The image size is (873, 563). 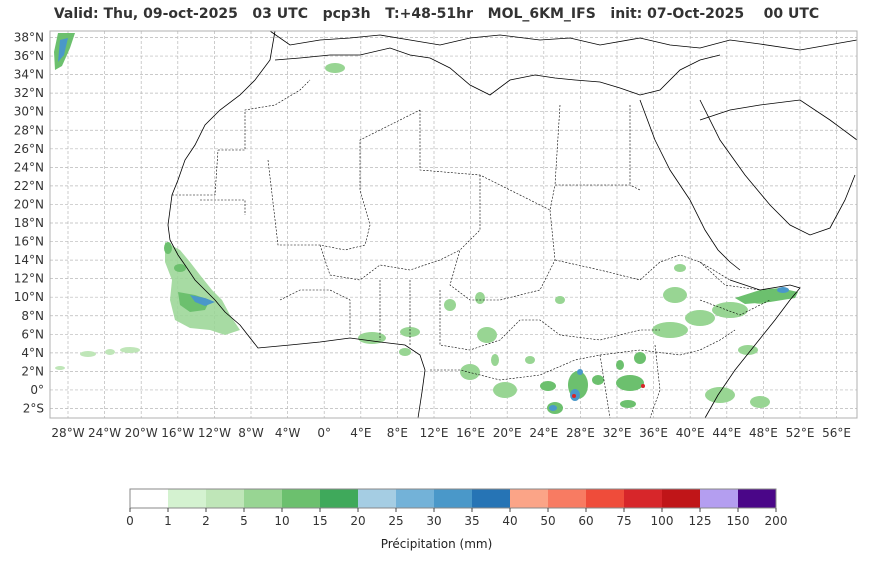 I want to click on lon-tick-label: 24°W, so click(x=104, y=433).